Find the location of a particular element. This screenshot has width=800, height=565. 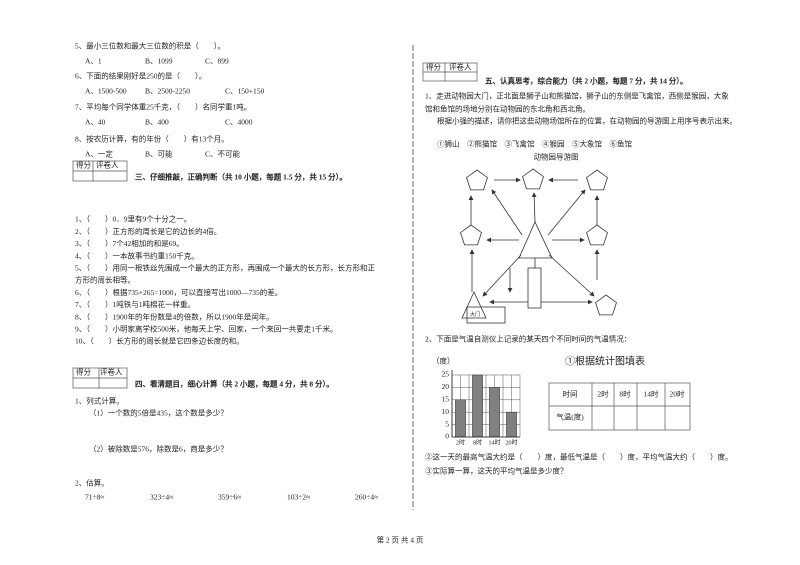

question: 1、列式计算。 is located at coordinates (99, 401).